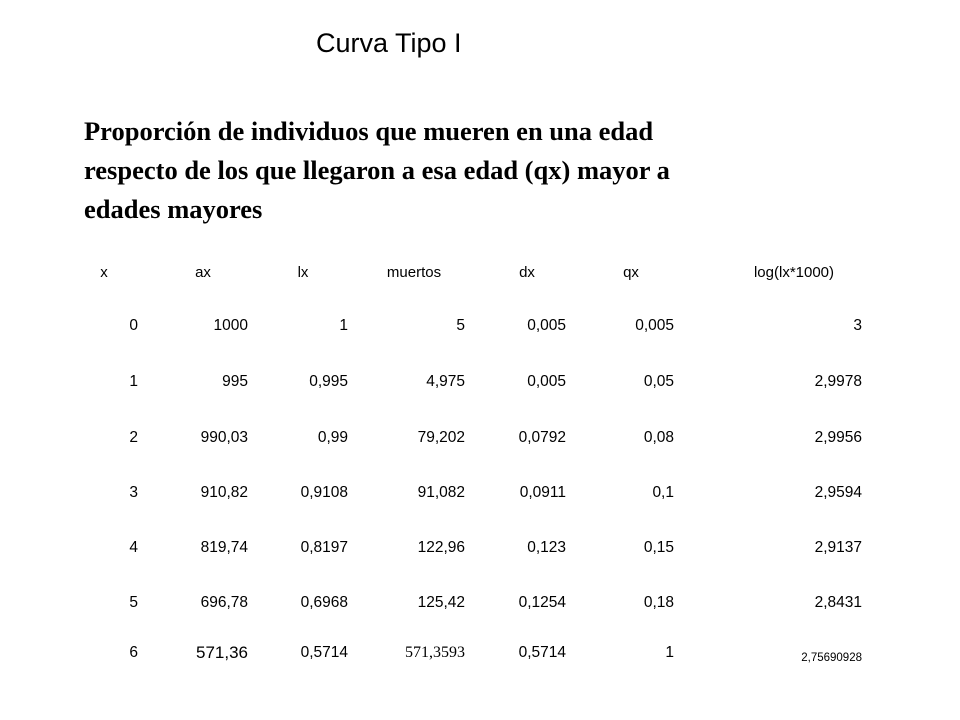 This screenshot has height=720, width=960. I want to click on cell-ax-row-5: 696,78, so click(224, 602).